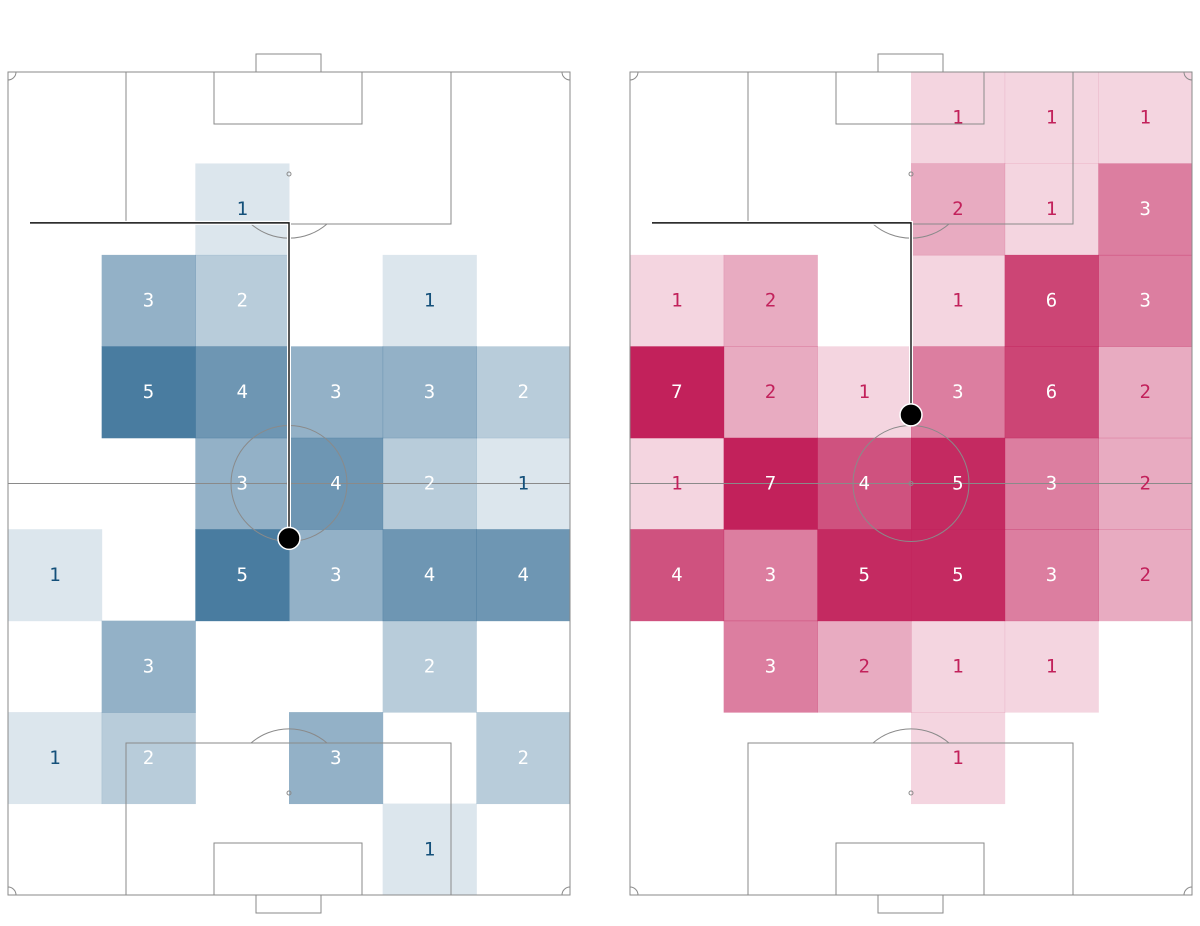 The height and width of the screenshot is (926, 1200). I want to click on centre-spot, so click(911, 483).